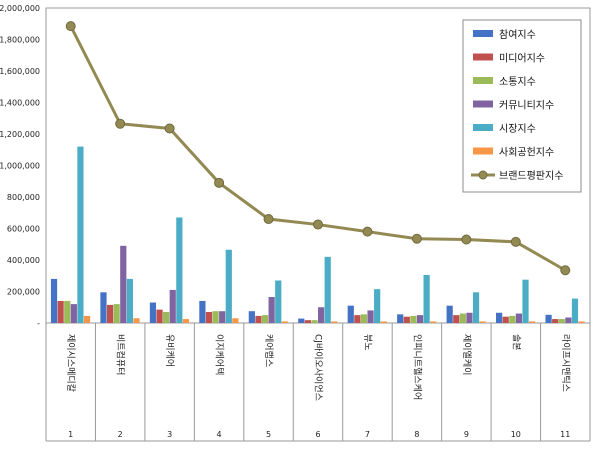 The width and height of the screenshot is (600, 451). What do you see at coordinates (70, 434) in the screenshot?
I see `category-rank: 1` at bounding box center [70, 434].